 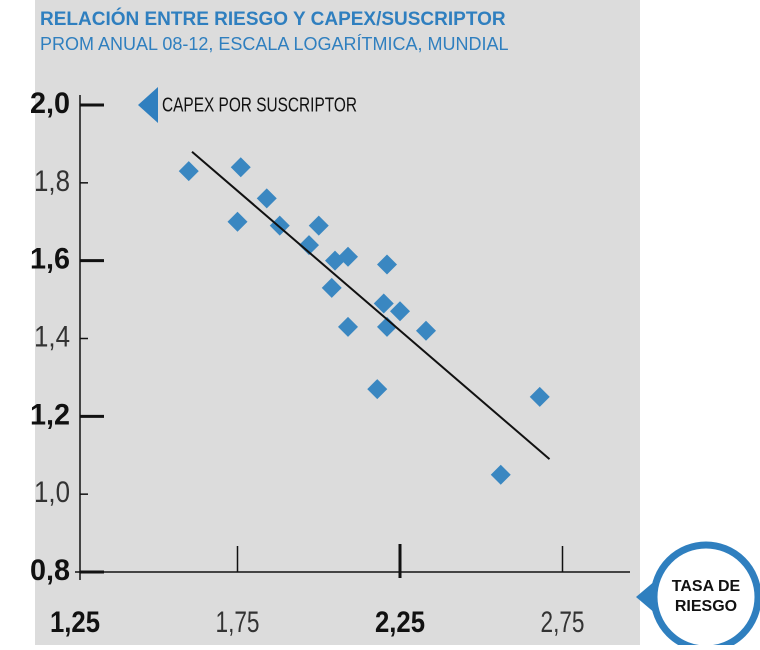 What do you see at coordinates (52, 492) in the screenshot?
I see `y-tick-label: 1,0` at bounding box center [52, 492].